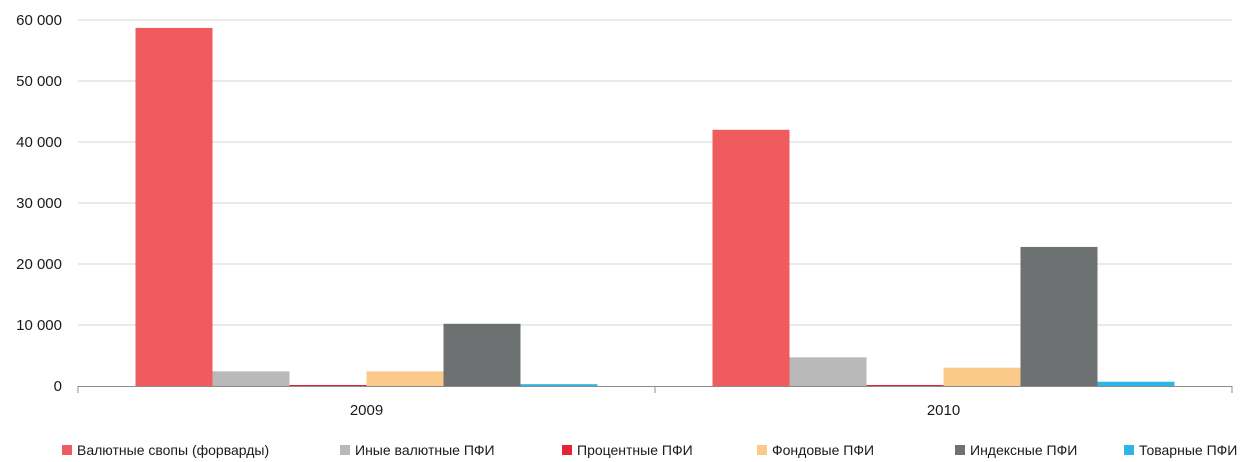 This screenshot has width=1248, height=462. What do you see at coordinates (655, 410) in the screenshot?
I see `x-axis-tick-labels: 2009 2010` at bounding box center [655, 410].